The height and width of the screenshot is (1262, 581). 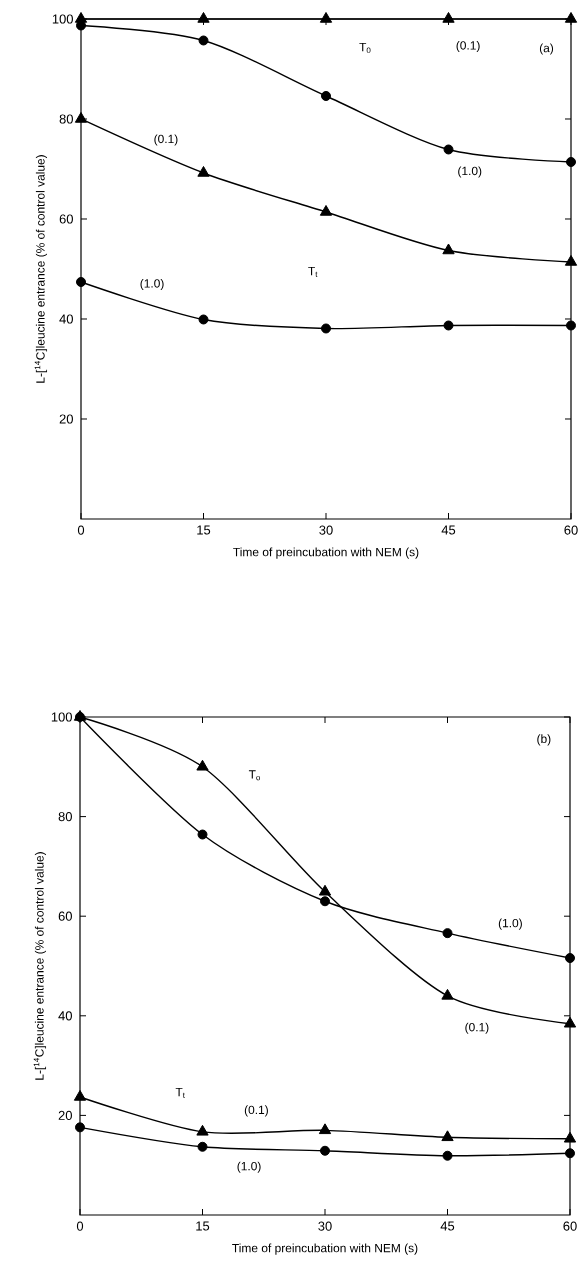 What do you see at coordinates (365, 48) in the screenshot?
I see `annotation: T$_{0}$` at bounding box center [365, 48].